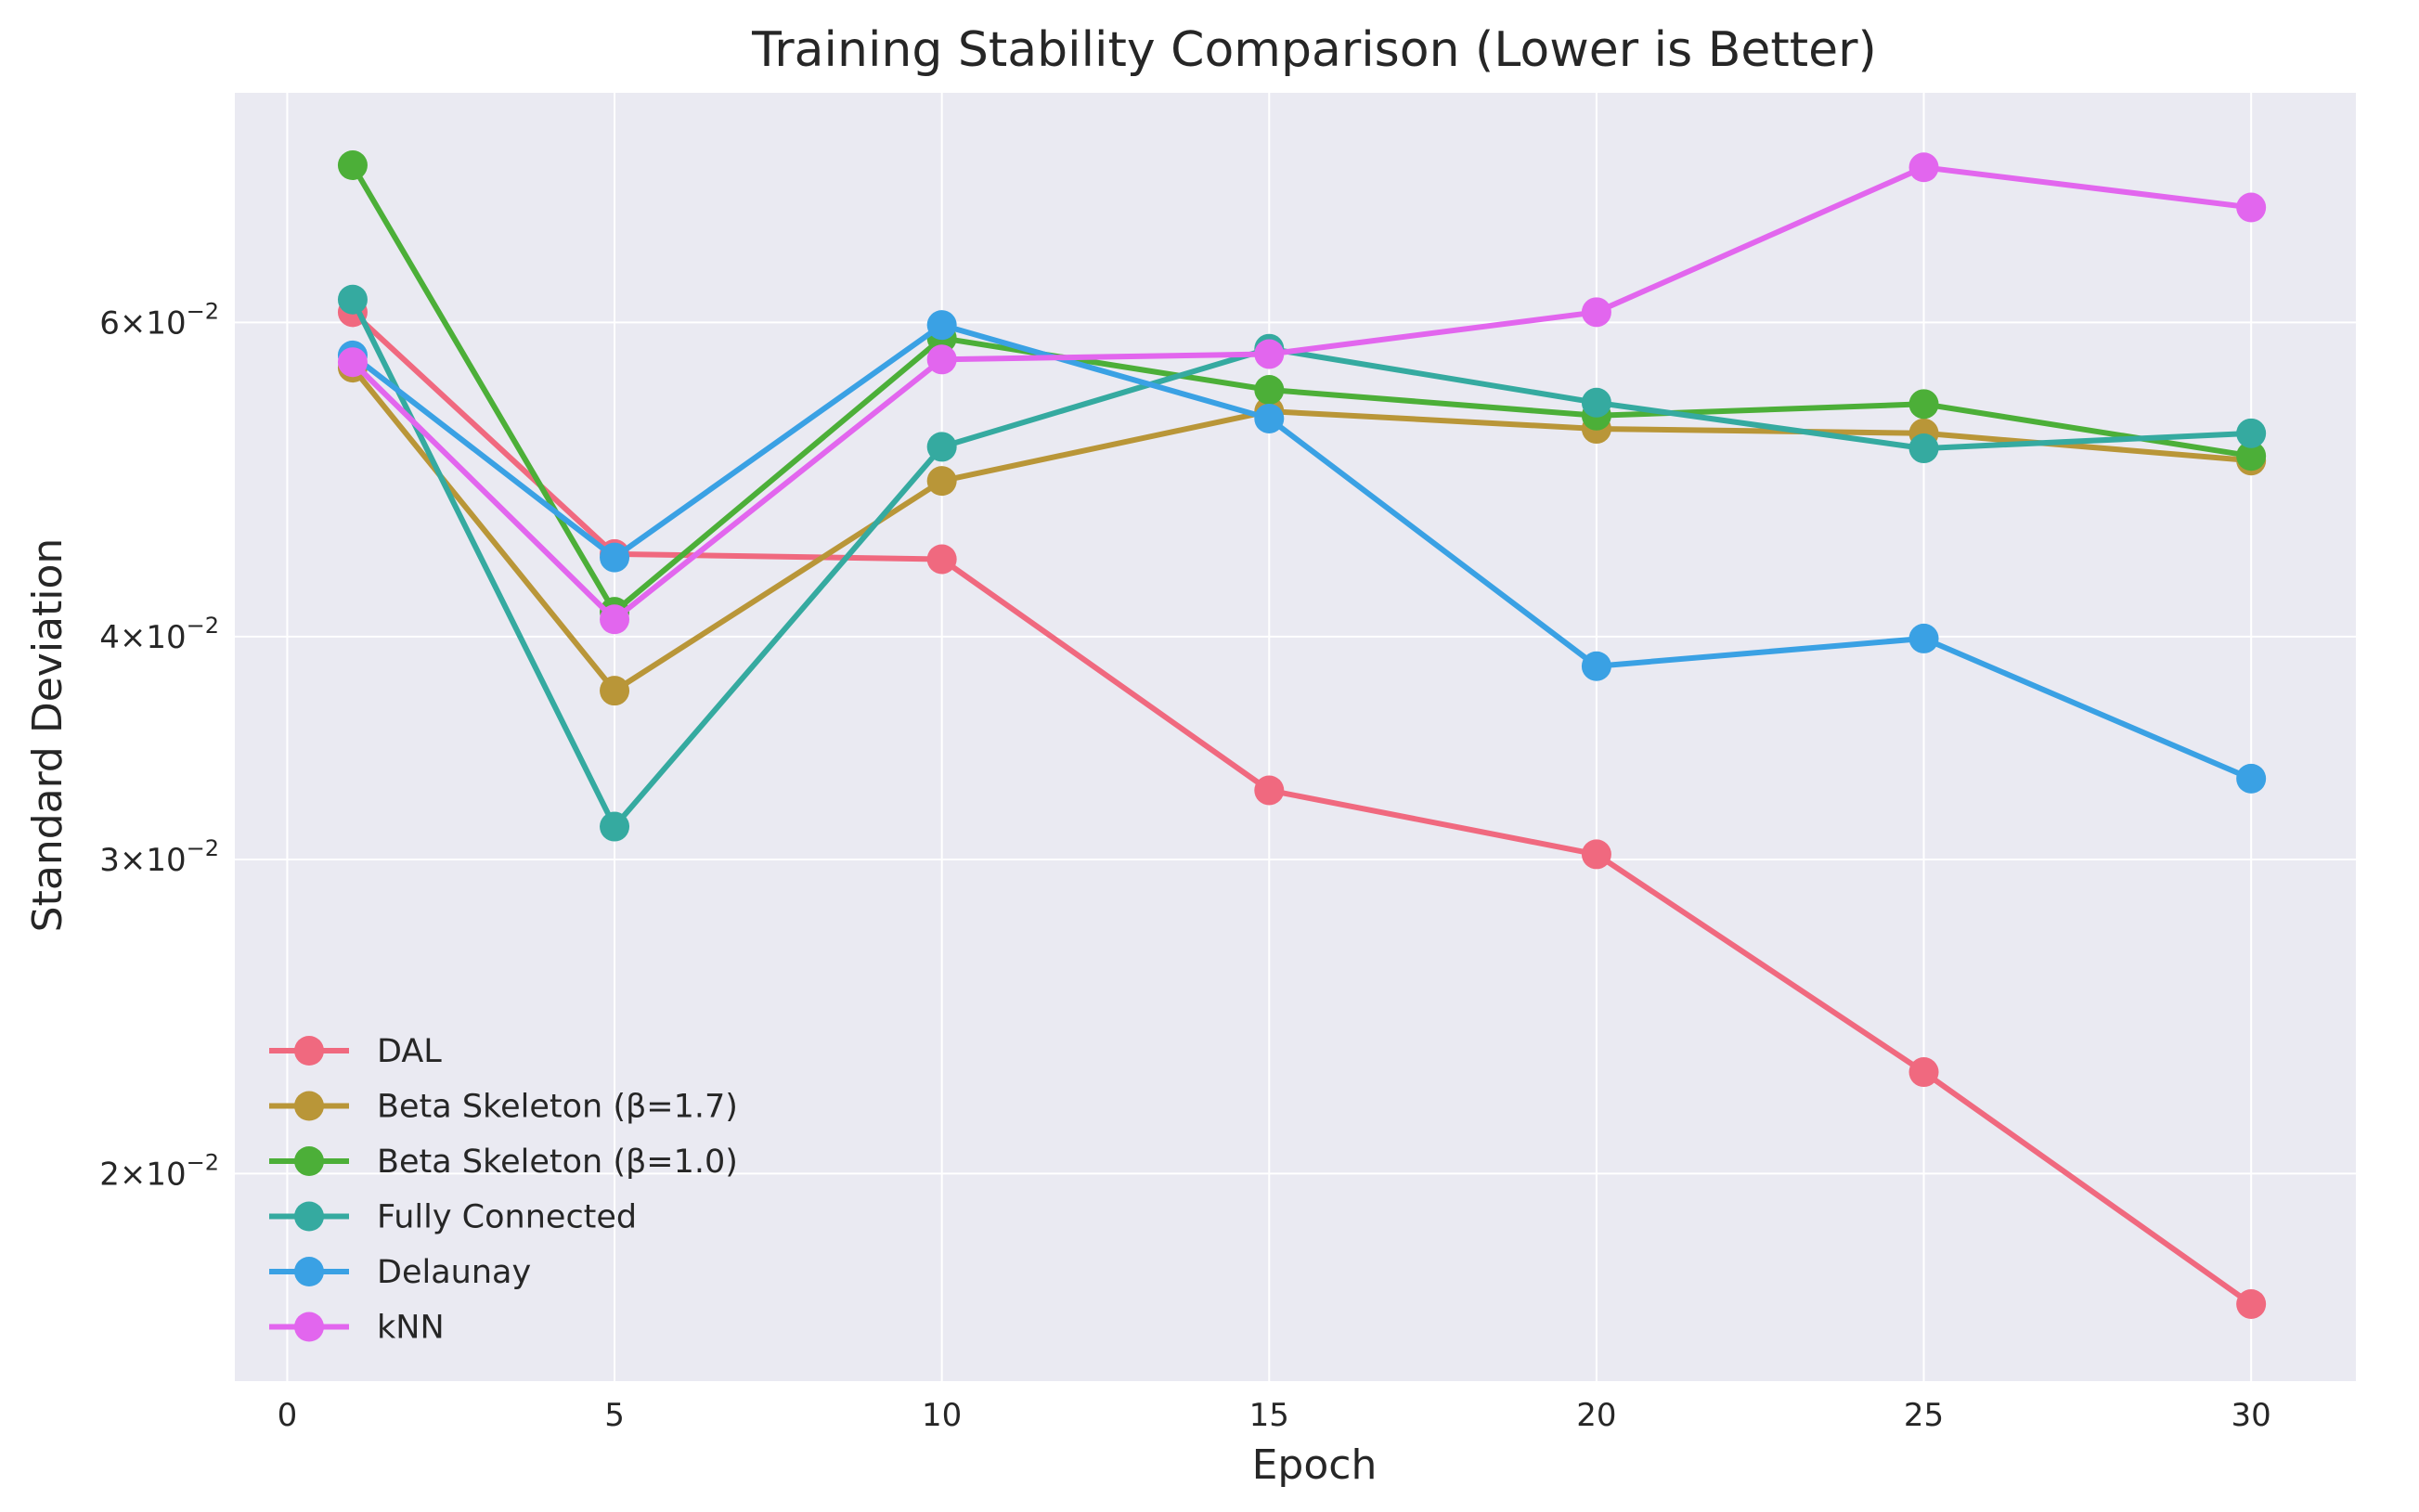  I want to click on x-tick-label: 25, so click(1924, 1415).